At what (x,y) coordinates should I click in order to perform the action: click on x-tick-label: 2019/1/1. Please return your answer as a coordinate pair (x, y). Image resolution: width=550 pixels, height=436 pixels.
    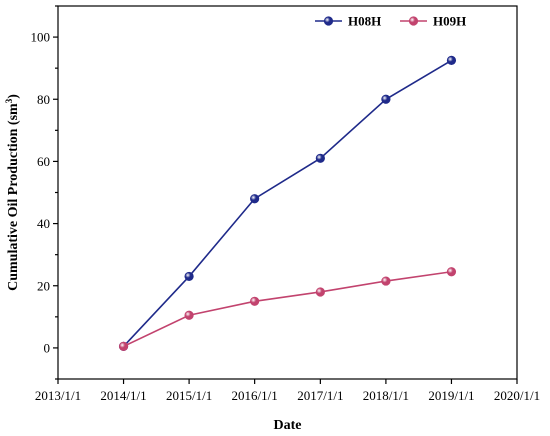
    Looking at the image, I should click on (451, 395).